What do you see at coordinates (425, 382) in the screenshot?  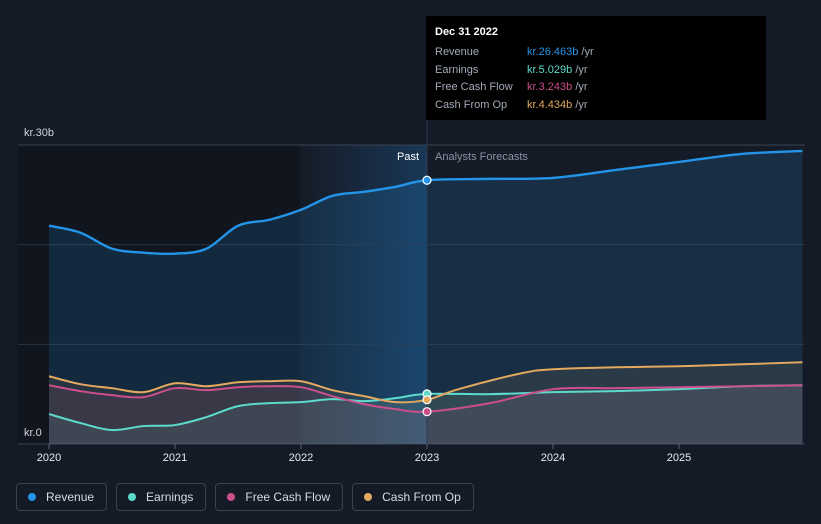 I see `cash-from-op-line` at bounding box center [425, 382].